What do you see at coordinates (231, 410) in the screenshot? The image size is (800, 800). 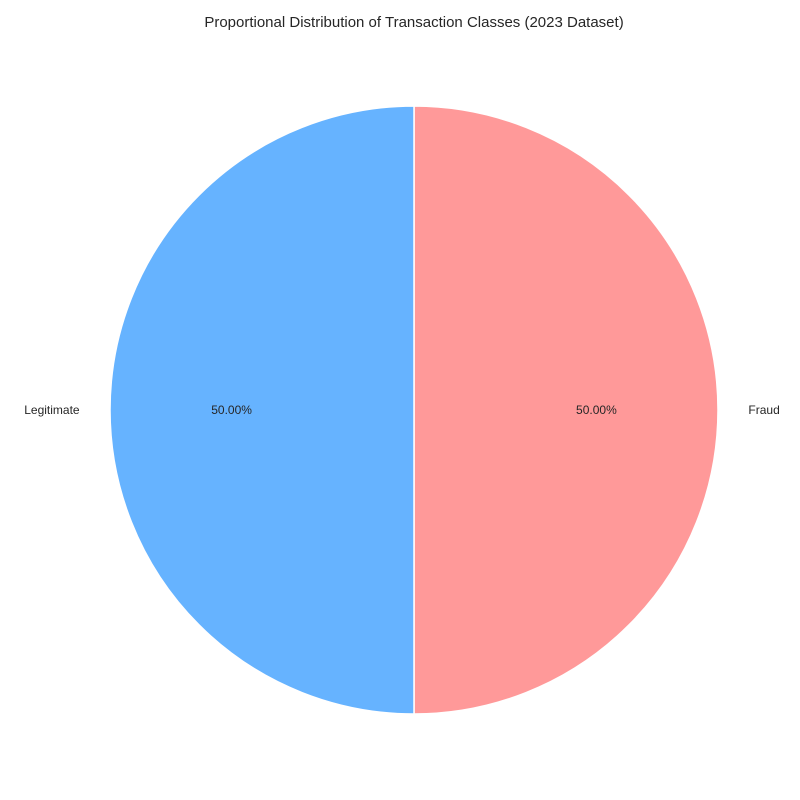 I see `percent-label-legitimate: 50.00%` at bounding box center [231, 410].